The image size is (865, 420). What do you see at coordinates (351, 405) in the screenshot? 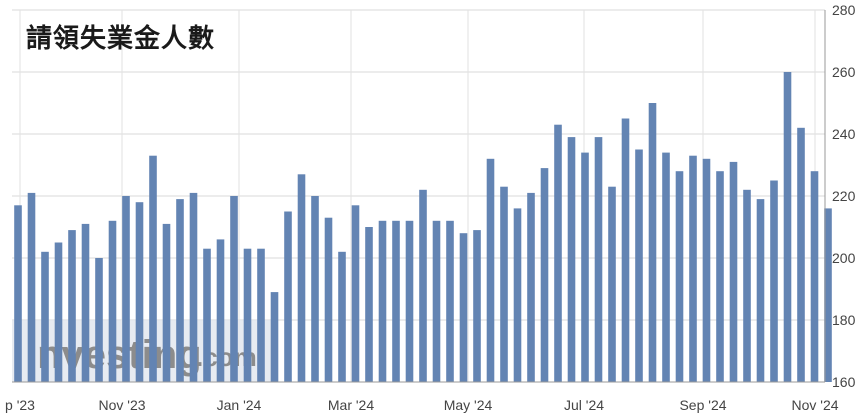
I see `x-tick-label: Mar '24` at bounding box center [351, 405].